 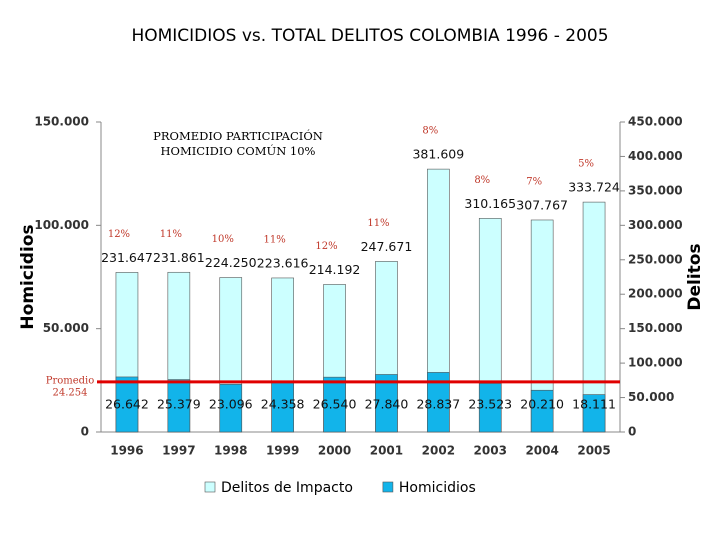 I want to click on x-tick-label: 2005, so click(x=593, y=451).